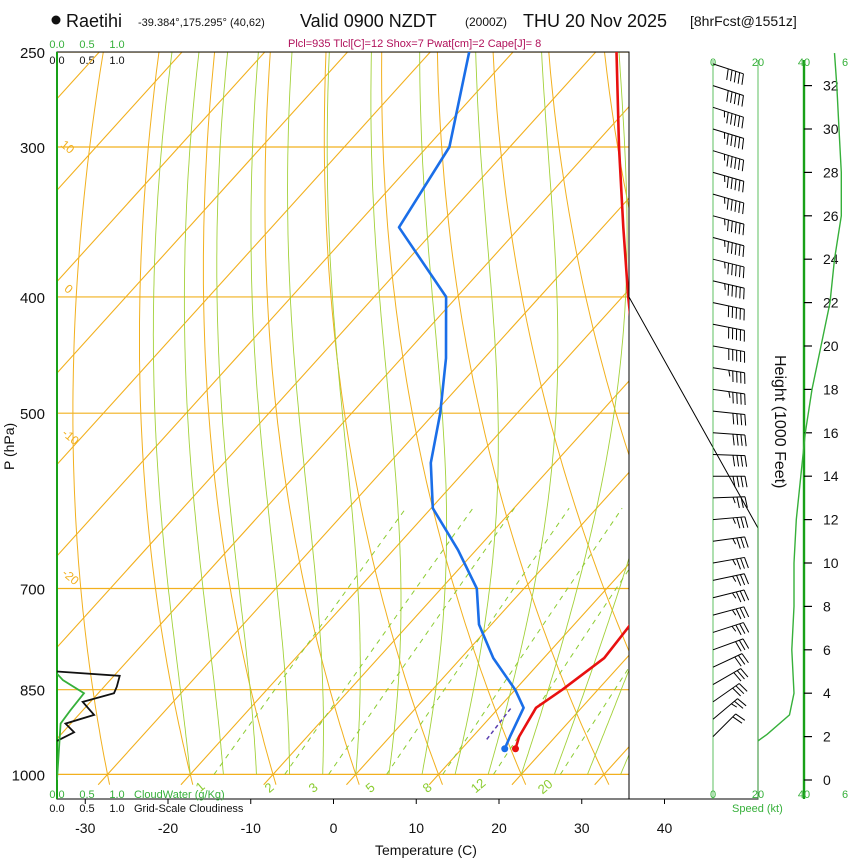  I want to click on height-tick-label: 32, so click(831, 86).